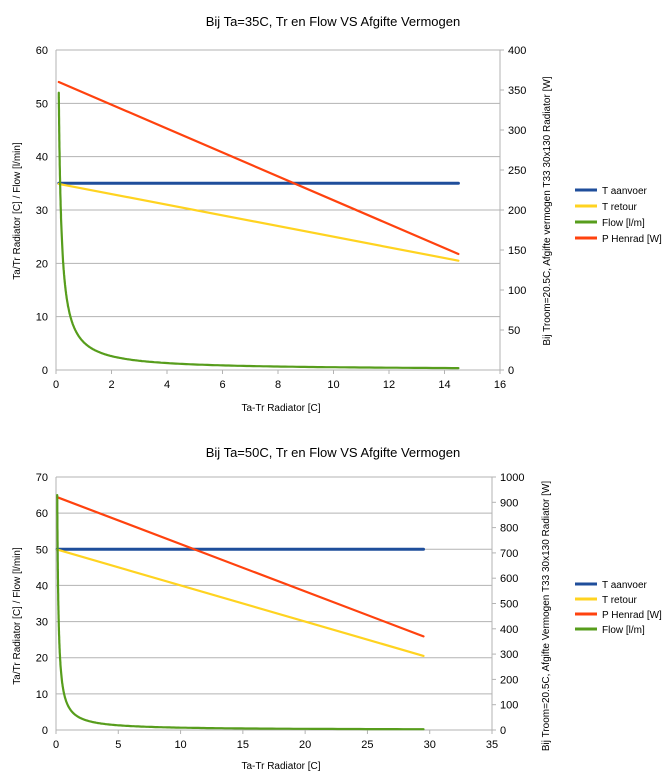 This screenshot has width=665, height=779. Describe the element at coordinates (509, 529) in the screenshot. I see `y2-tick-label: 800` at that location.